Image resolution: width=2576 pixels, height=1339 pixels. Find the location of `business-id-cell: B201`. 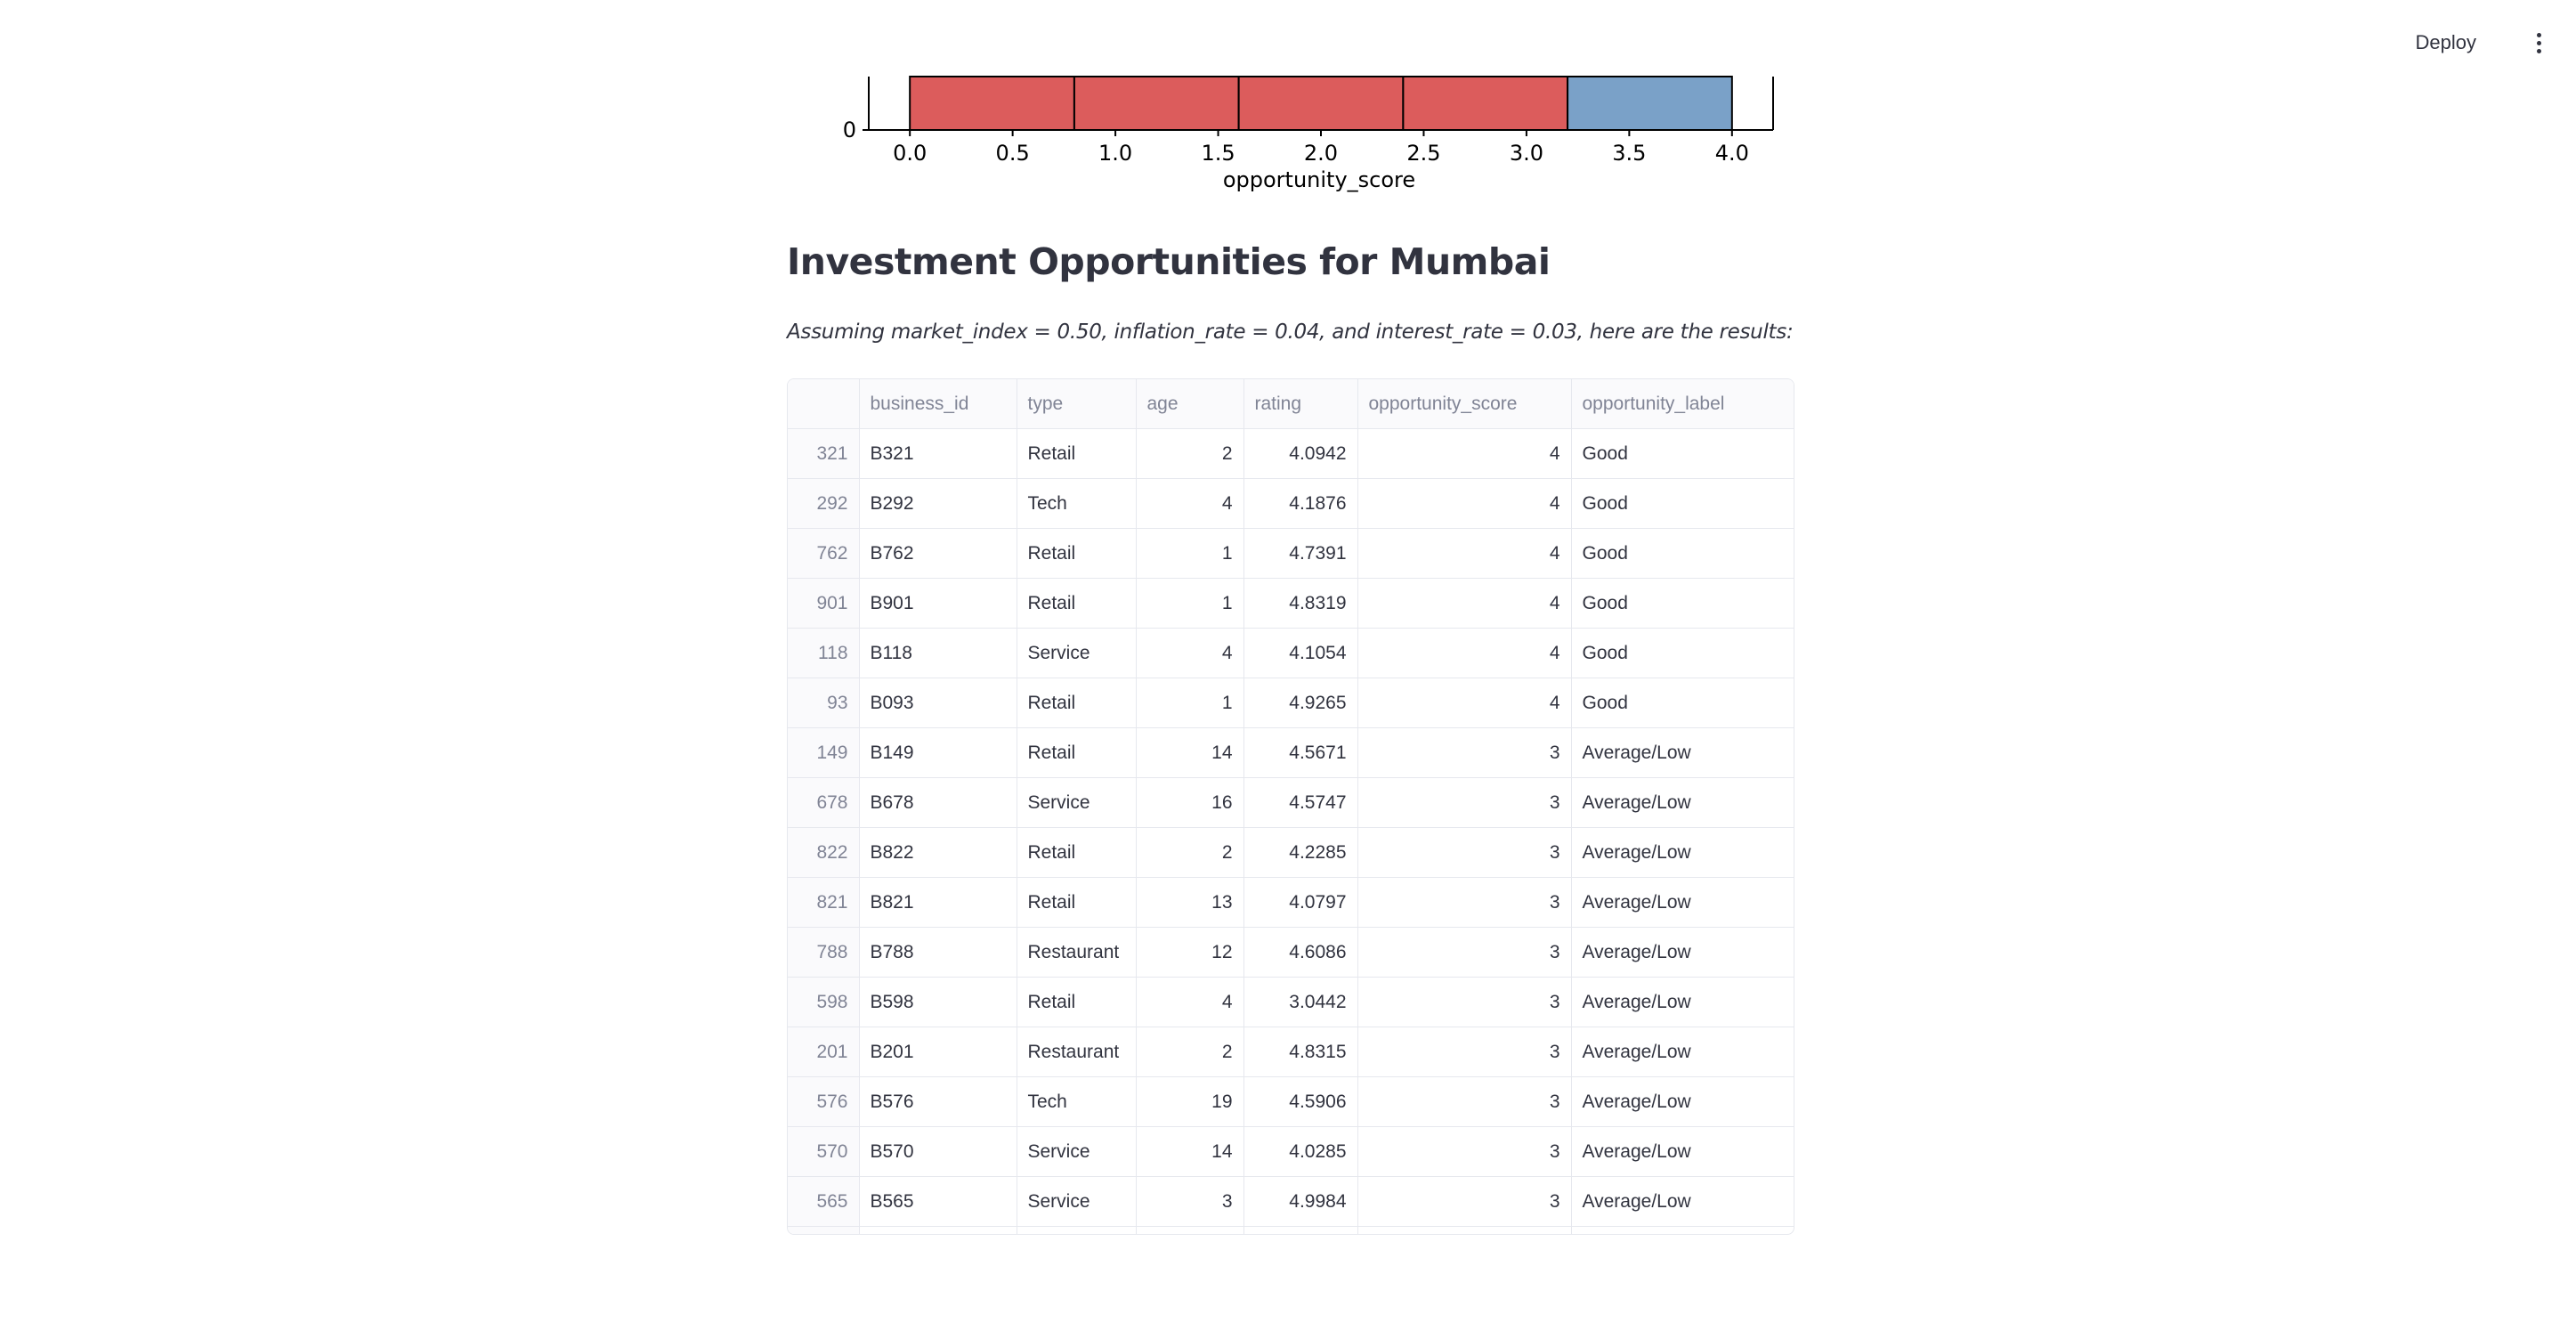

business-id-cell: B201 is located at coordinates (938, 1052).